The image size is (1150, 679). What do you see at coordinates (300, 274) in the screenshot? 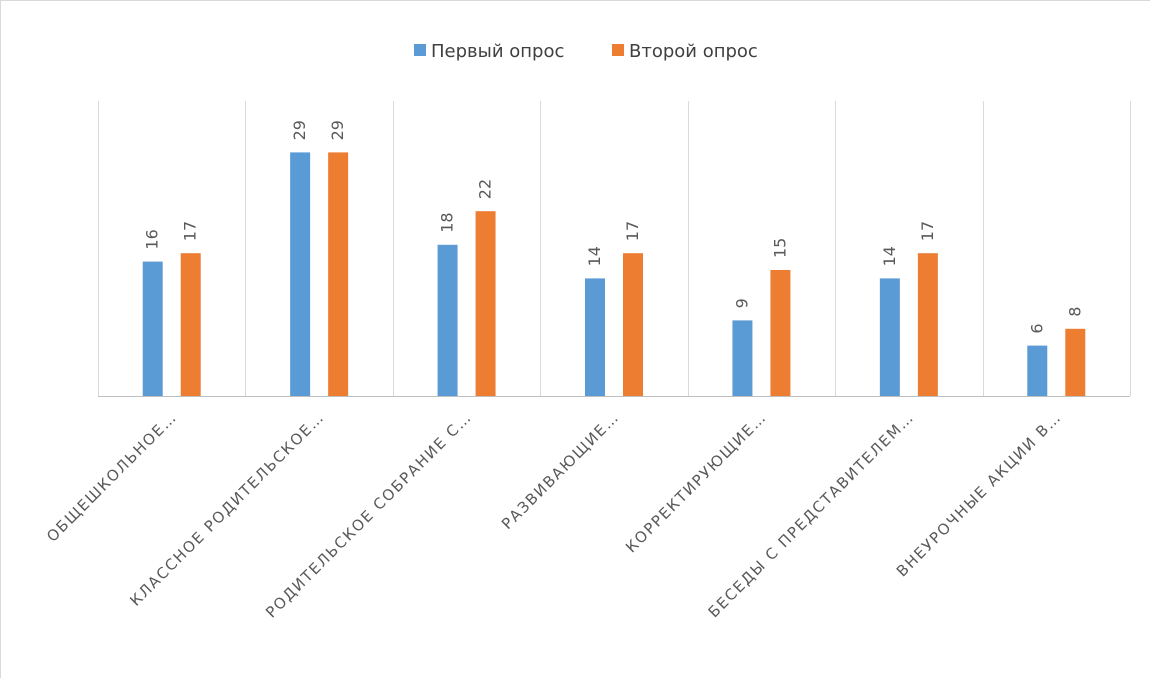
I see `bar-series1-cat2` at bounding box center [300, 274].